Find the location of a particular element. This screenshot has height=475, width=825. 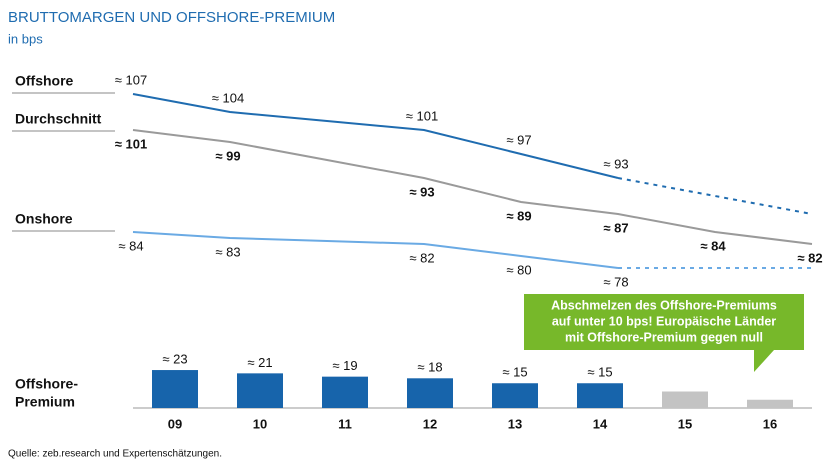

data-label: ≈ 99 is located at coordinates (227, 155).